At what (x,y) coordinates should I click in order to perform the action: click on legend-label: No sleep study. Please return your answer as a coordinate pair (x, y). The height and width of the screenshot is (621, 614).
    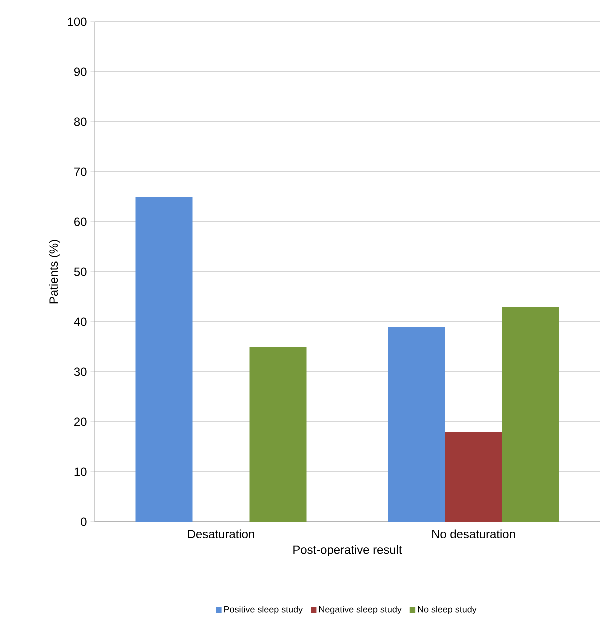
    Looking at the image, I should click on (447, 610).